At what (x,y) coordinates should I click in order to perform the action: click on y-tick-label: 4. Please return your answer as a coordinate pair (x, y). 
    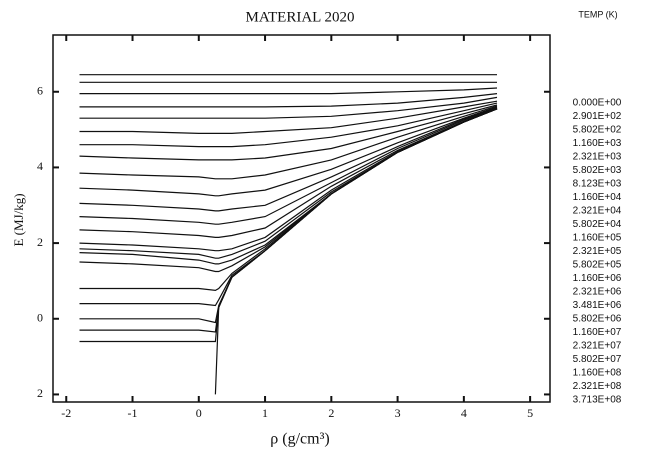
    Looking at the image, I should click on (40, 166).